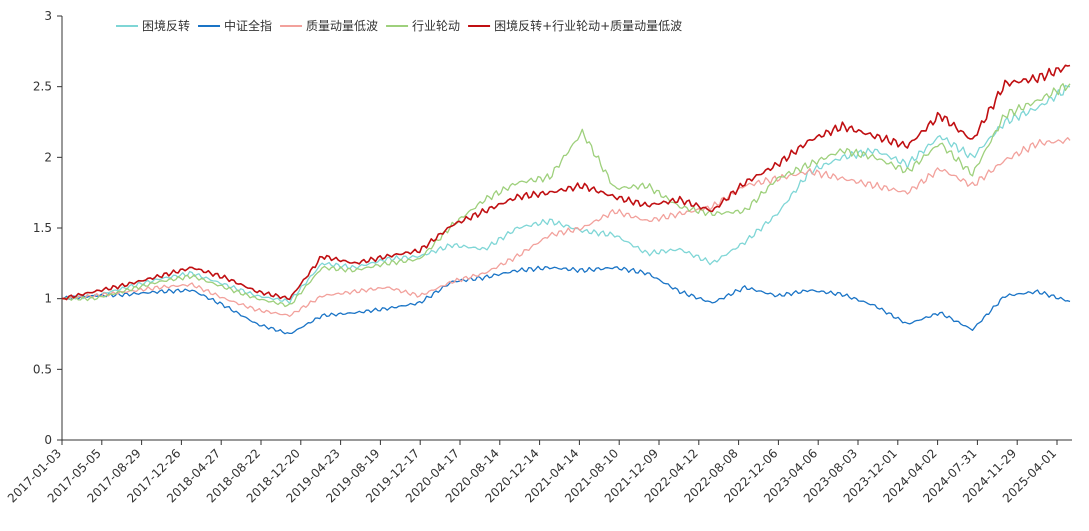 The image size is (1089, 531). Describe the element at coordinates (48, 299) in the screenshot. I see `y-tick-label: 1` at that location.